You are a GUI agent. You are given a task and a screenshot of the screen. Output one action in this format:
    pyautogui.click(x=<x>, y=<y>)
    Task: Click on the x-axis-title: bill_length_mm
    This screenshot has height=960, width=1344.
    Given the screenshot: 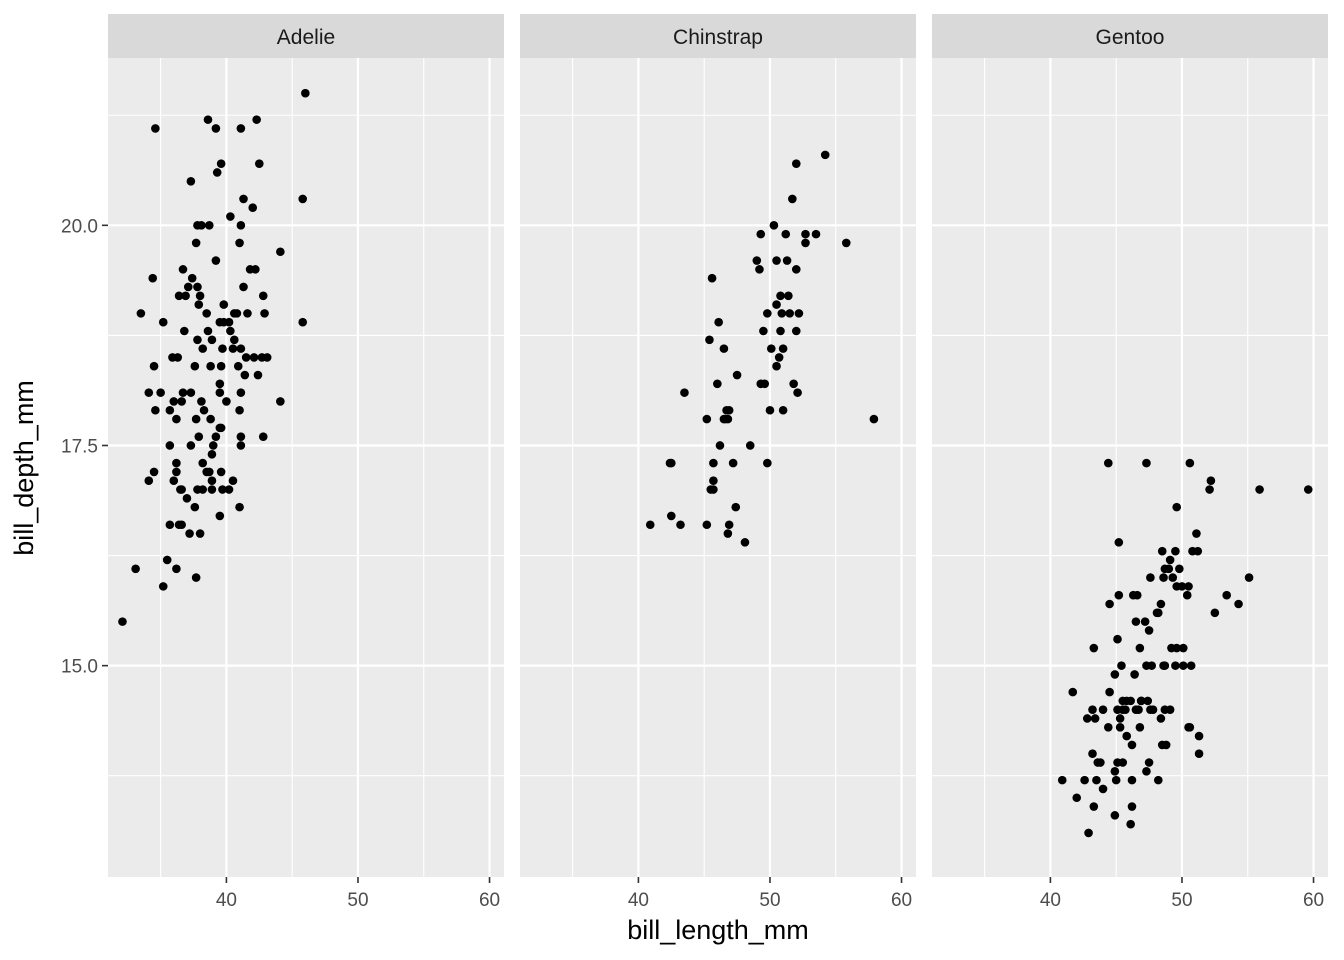 What is the action you would take?
    pyautogui.click(x=718, y=930)
    